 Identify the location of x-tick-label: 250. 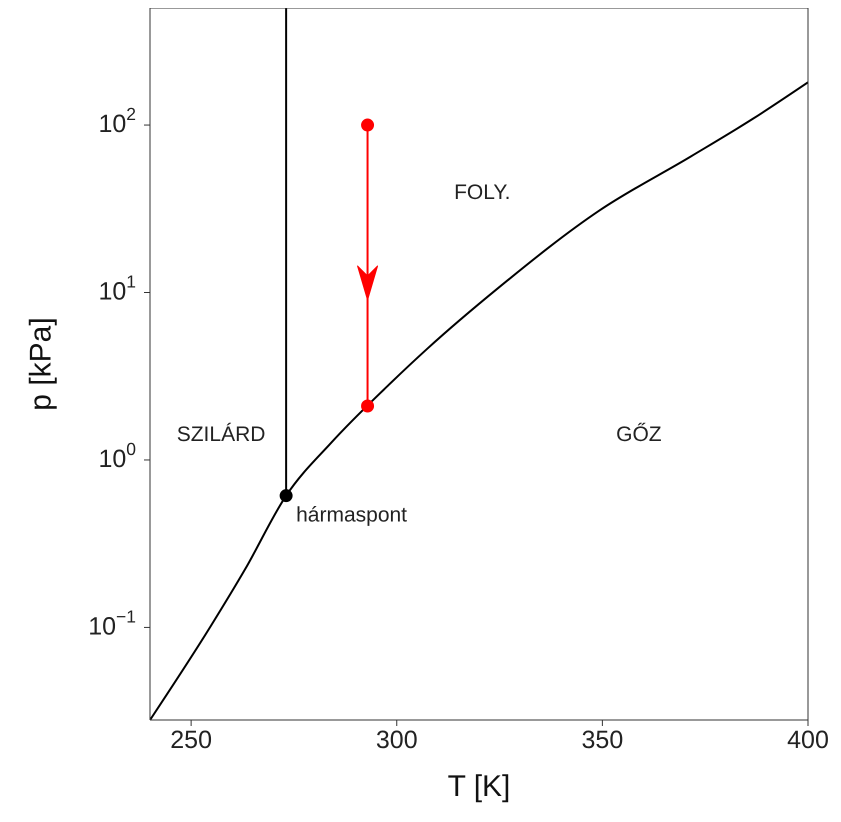
(191, 740).